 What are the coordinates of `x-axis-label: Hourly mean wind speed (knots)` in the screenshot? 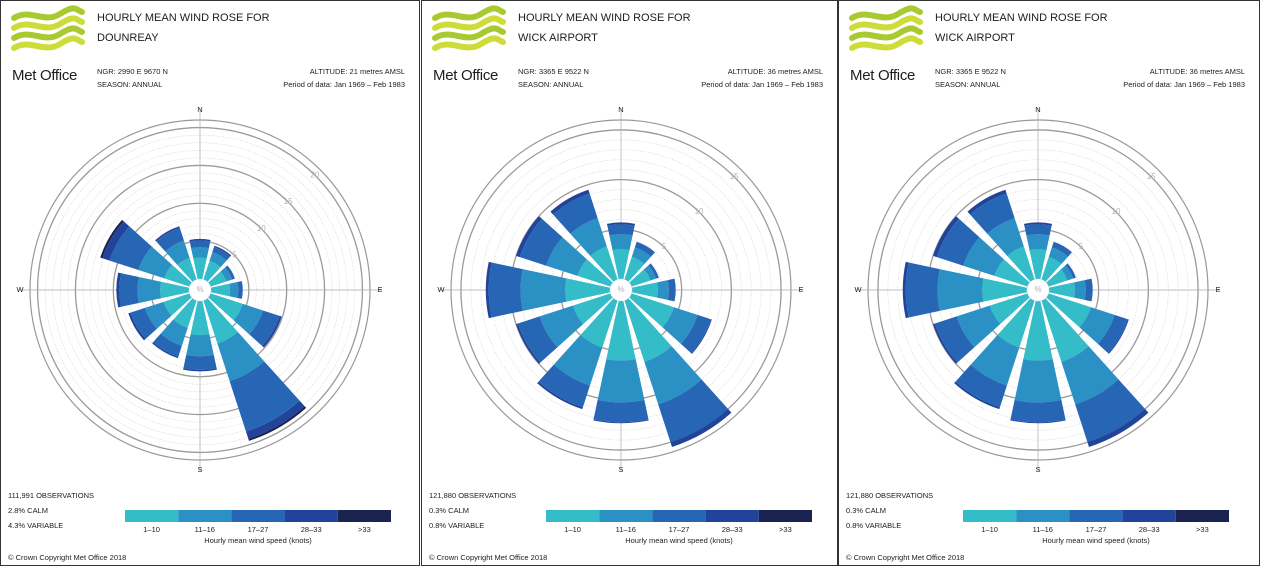 It's located at (679, 540).